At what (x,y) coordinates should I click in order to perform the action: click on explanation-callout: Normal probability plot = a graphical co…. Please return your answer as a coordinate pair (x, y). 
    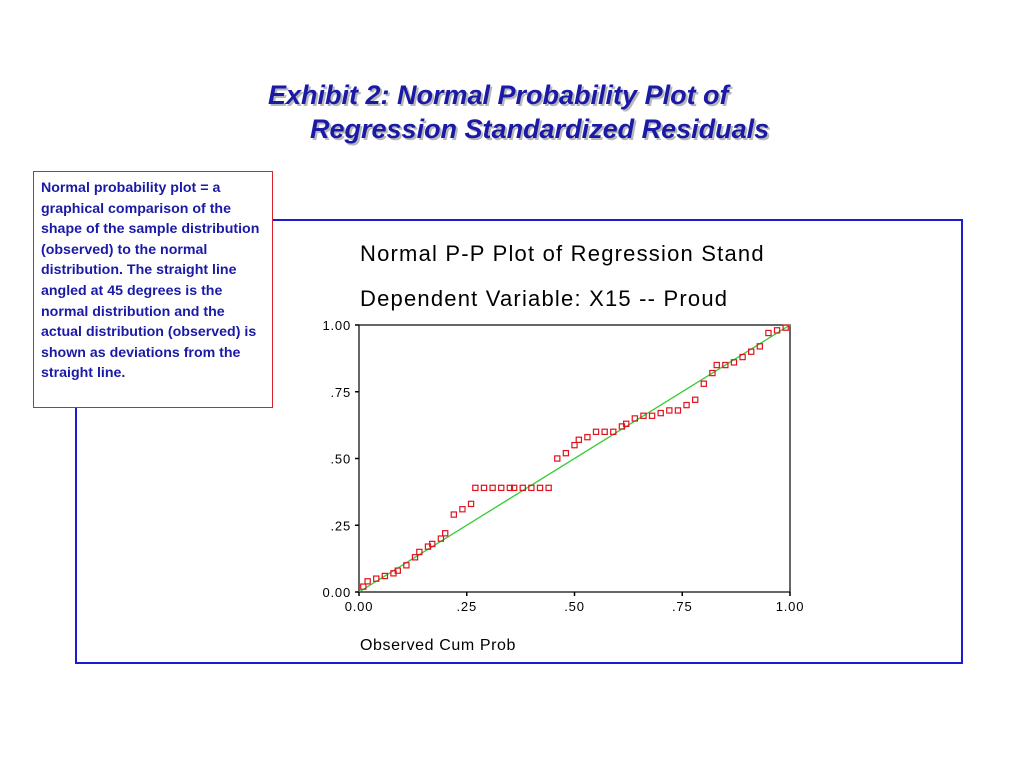
    Looking at the image, I should click on (153, 289).